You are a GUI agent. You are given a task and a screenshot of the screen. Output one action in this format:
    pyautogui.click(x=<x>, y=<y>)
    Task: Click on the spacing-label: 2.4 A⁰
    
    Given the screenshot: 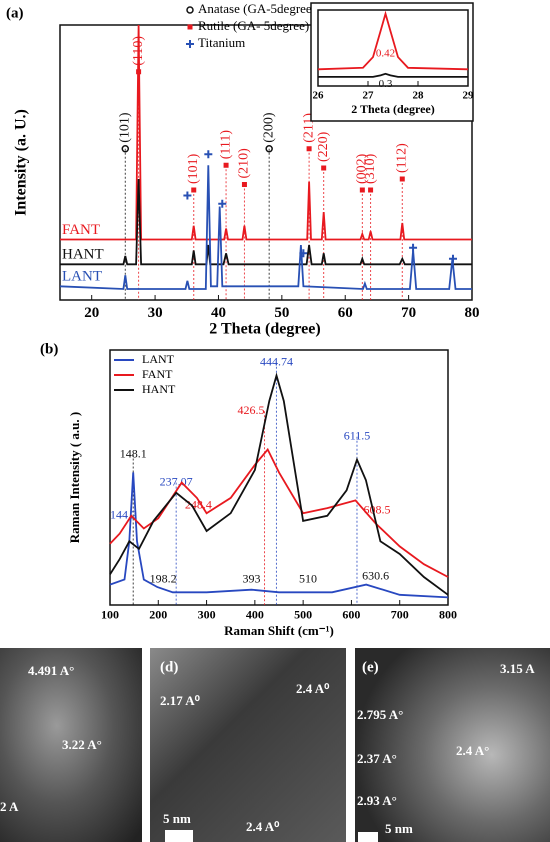 What is the action you would take?
    pyautogui.click(x=263, y=826)
    